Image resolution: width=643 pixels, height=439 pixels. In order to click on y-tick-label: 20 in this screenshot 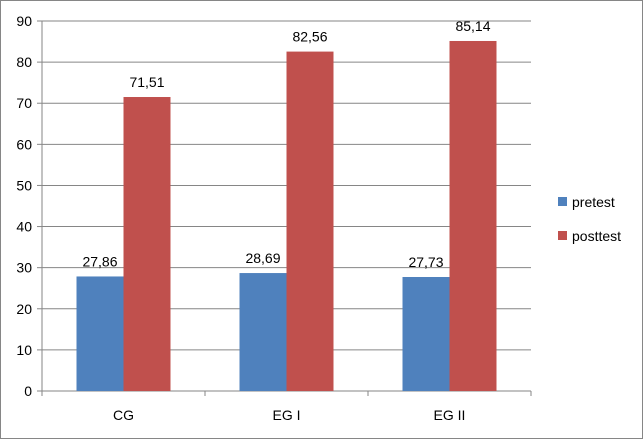, I will do `click(24, 309)`.